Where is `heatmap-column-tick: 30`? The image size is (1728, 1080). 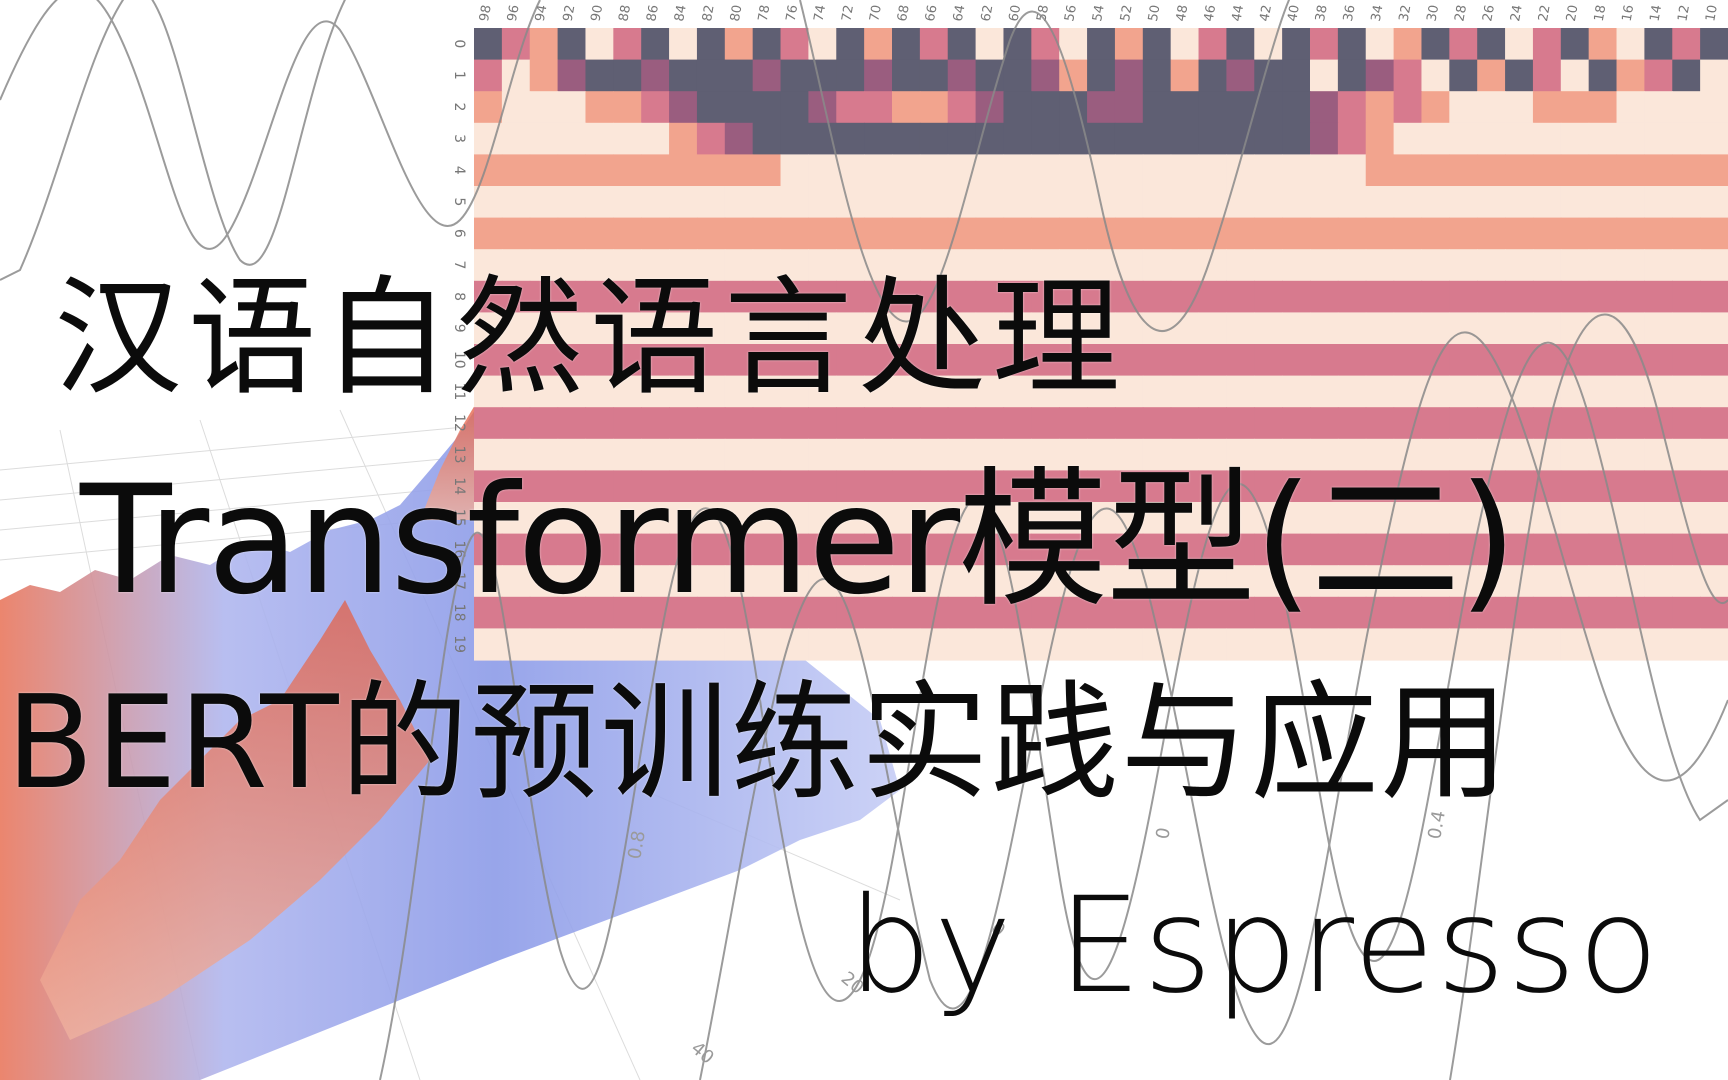 heatmap-column-tick: 30 is located at coordinates (1434, 13).